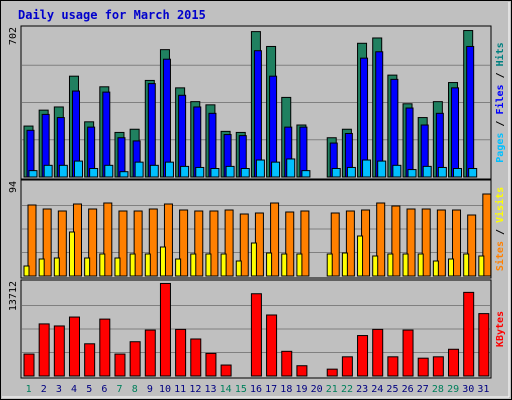 This screenshot has width=512, height=400. I want to click on day-label: 29, so click(453, 389).